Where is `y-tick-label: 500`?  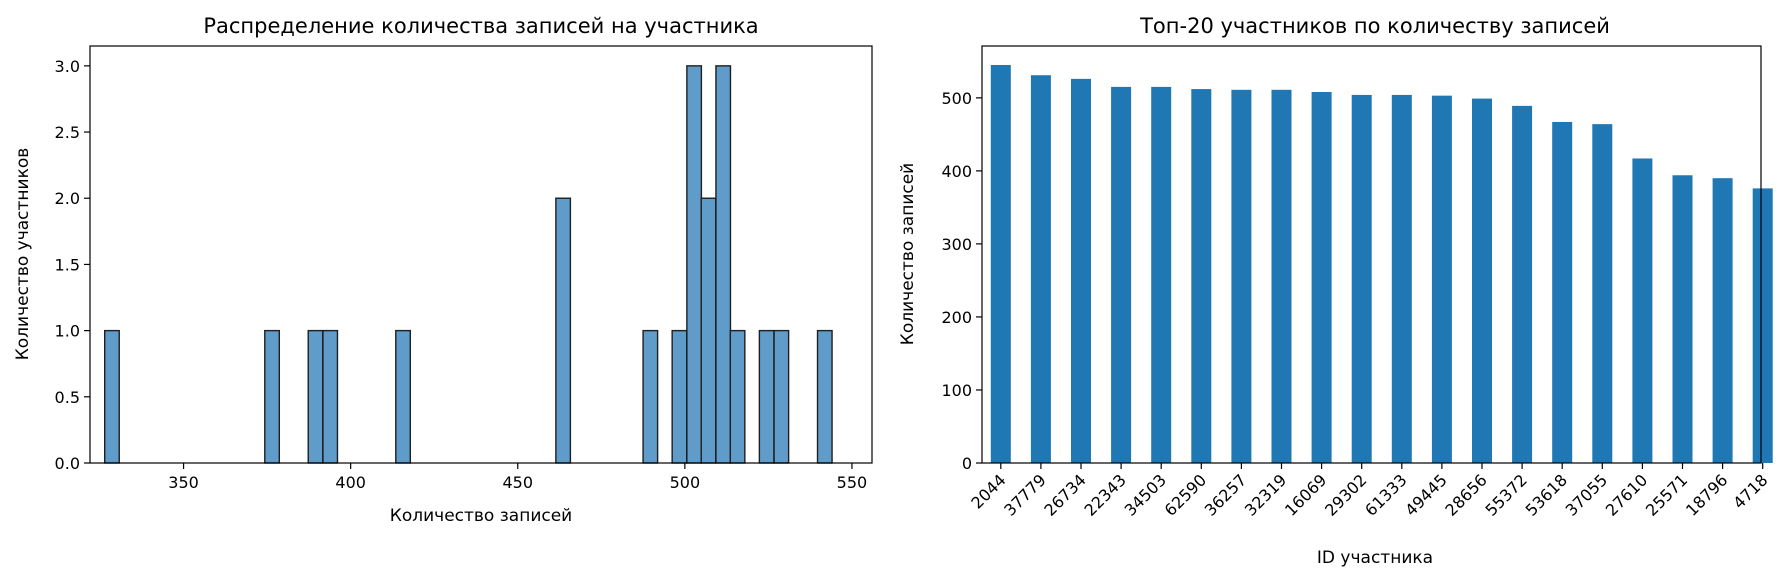 y-tick-label: 500 is located at coordinates (956, 98).